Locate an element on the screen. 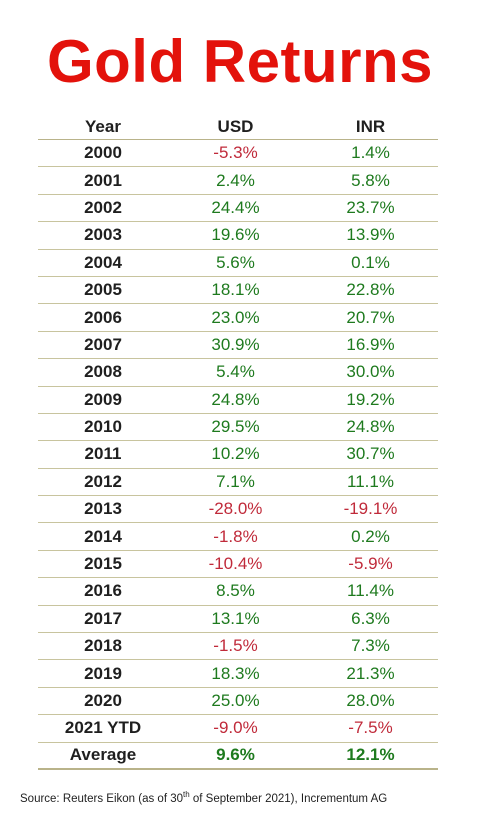 This screenshot has height=835, width=480. source-text-suffix: of September 2021), Incrementum AG is located at coordinates (288, 798).